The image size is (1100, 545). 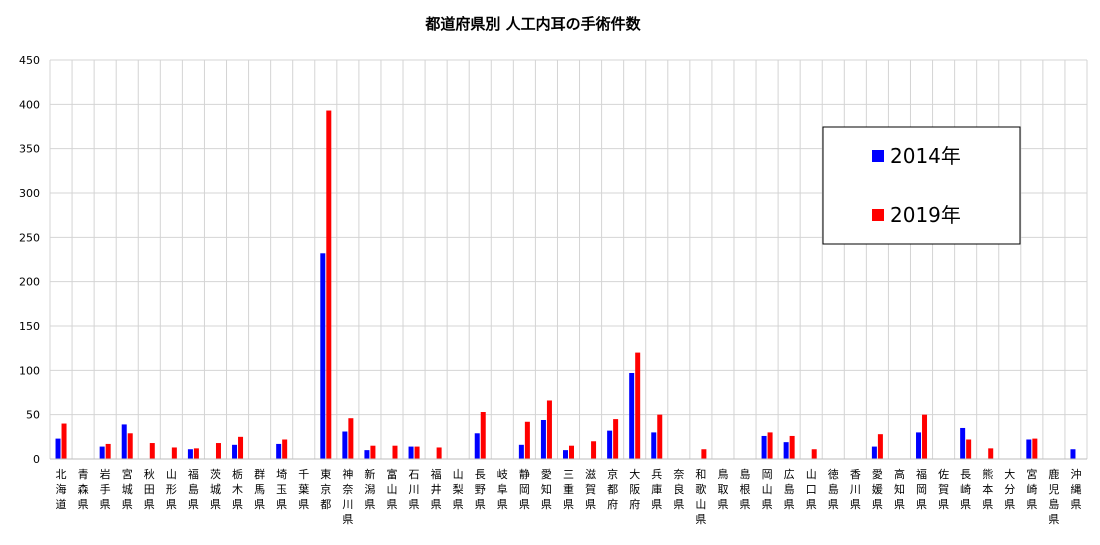 What do you see at coordinates (921, 489) in the screenshot?
I see `x-tick-label: 福岡県` at bounding box center [921, 489].